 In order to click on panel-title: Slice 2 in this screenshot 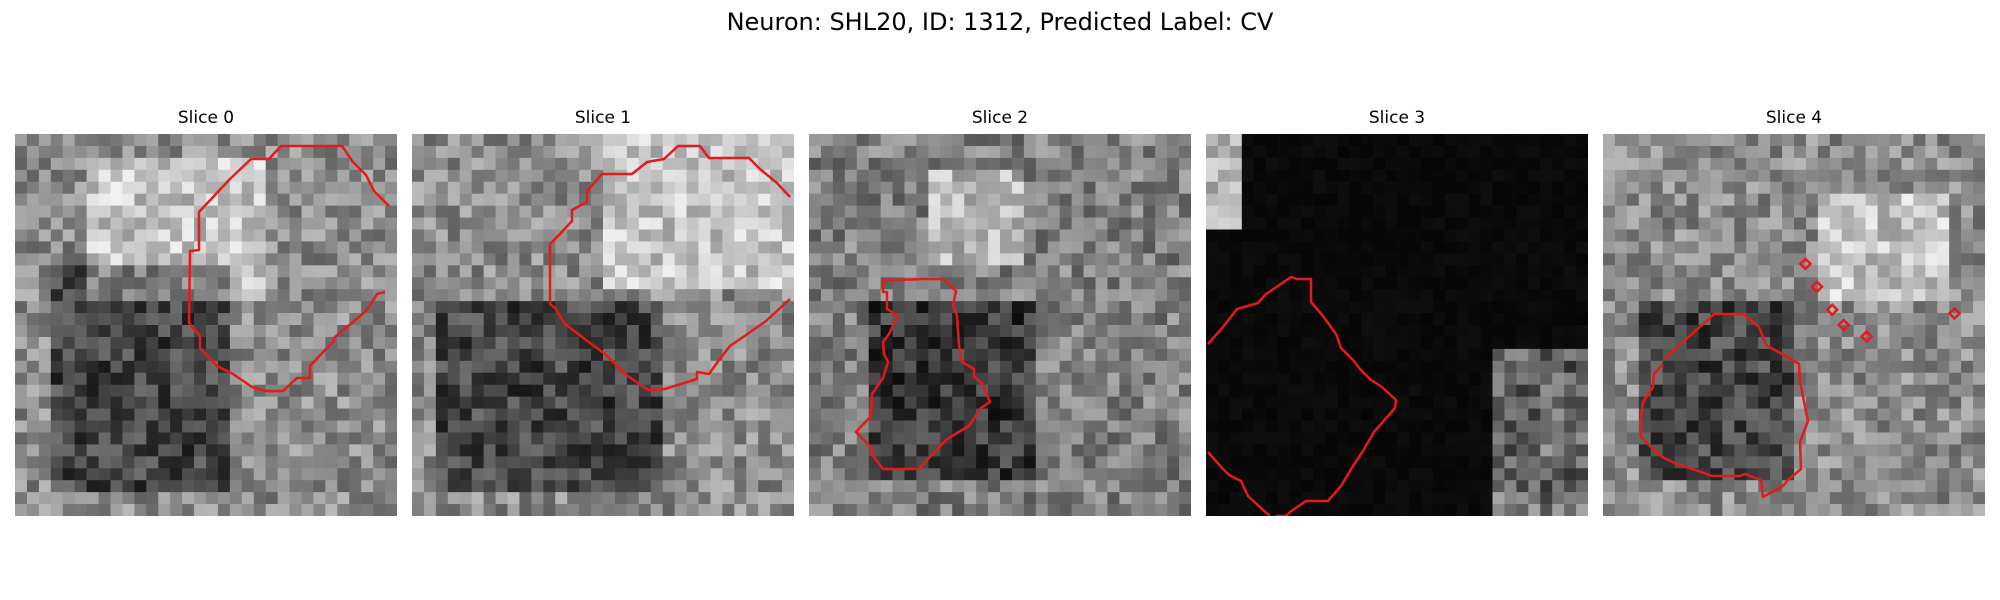, I will do `click(1000, 118)`.